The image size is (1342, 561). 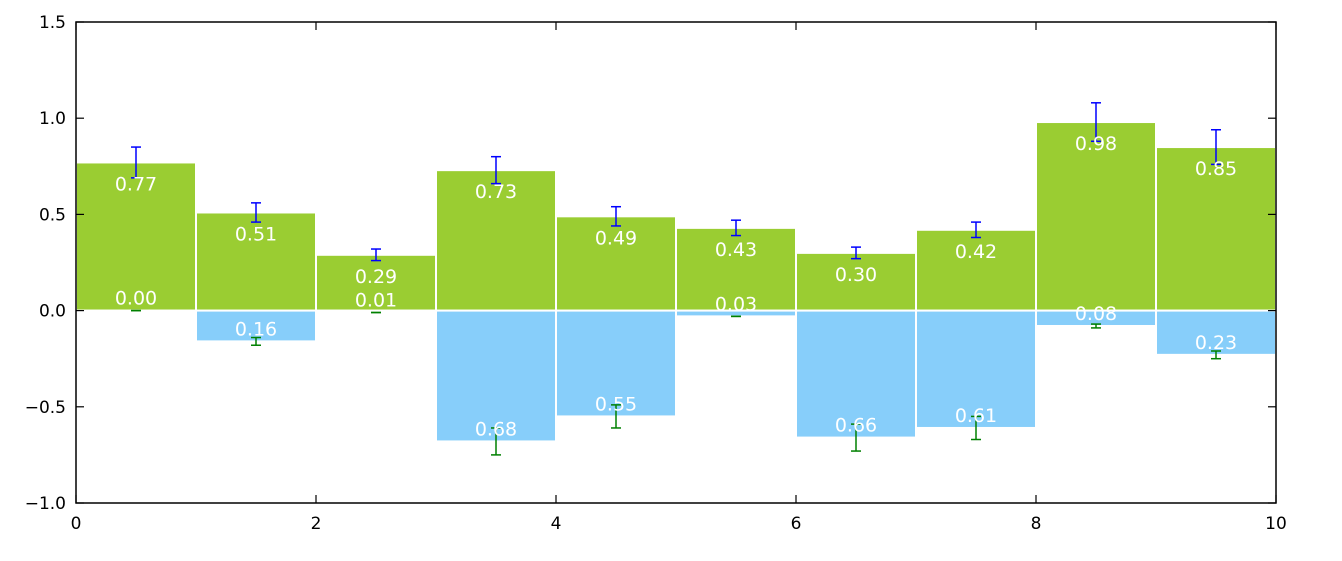 I want to click on x-tick-label: 0, so click(x=76, y=524).